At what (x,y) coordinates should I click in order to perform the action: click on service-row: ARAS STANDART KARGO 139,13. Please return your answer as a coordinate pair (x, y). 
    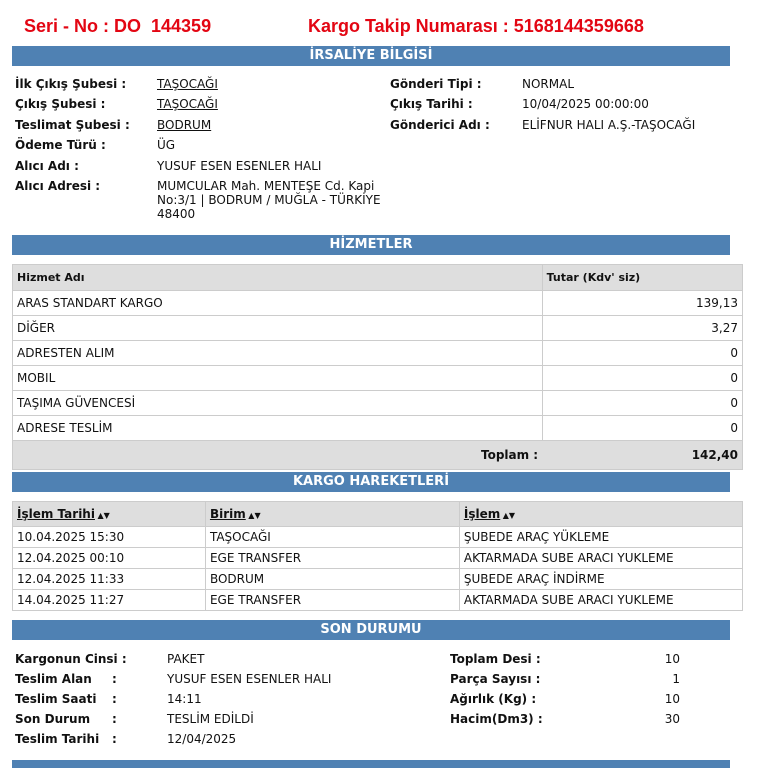
    Looking at the image, I should click on (378, 303).